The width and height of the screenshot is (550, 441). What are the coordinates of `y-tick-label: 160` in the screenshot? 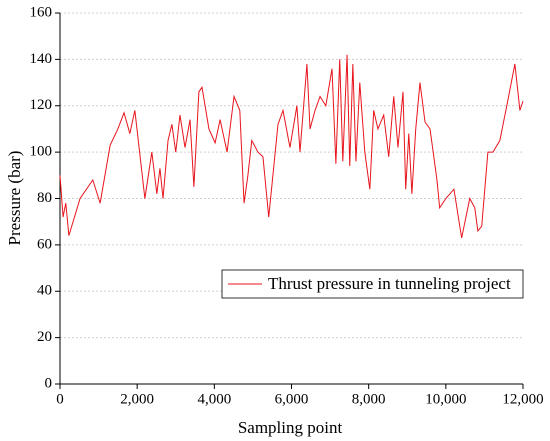 It's located at (41, 12).